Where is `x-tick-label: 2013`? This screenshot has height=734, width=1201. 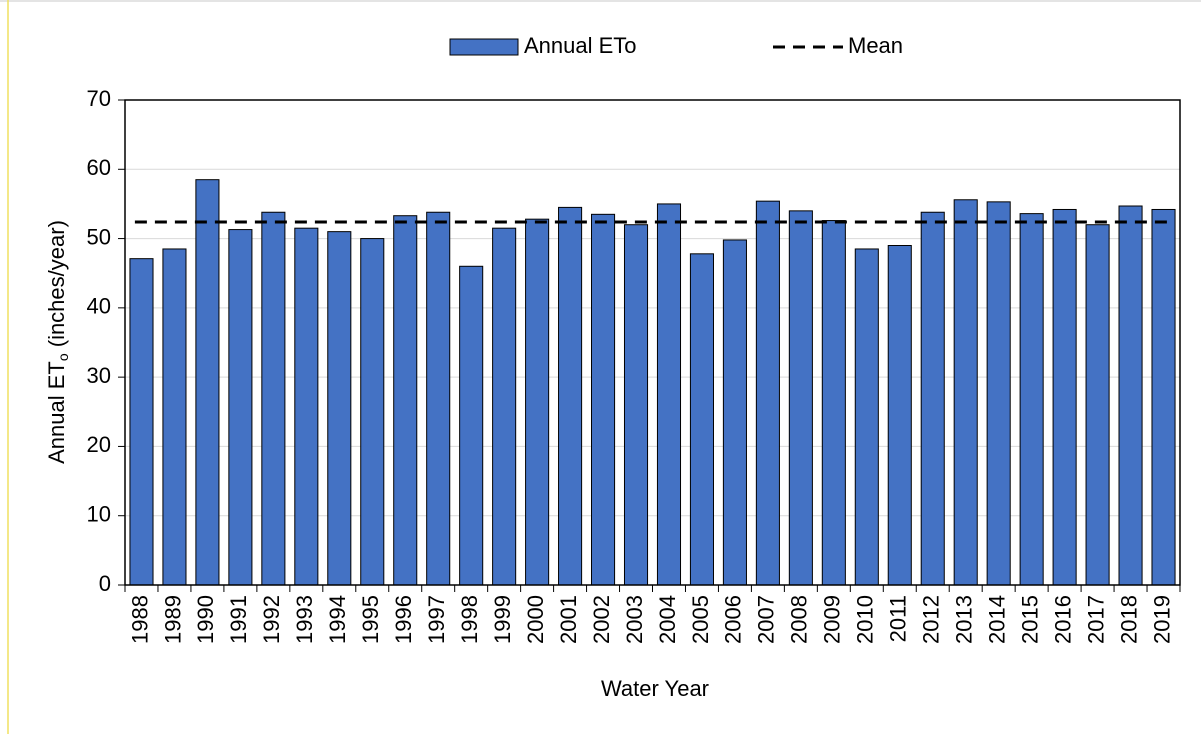
x-tick-label: 2013 is located at coordinates (964, 619).